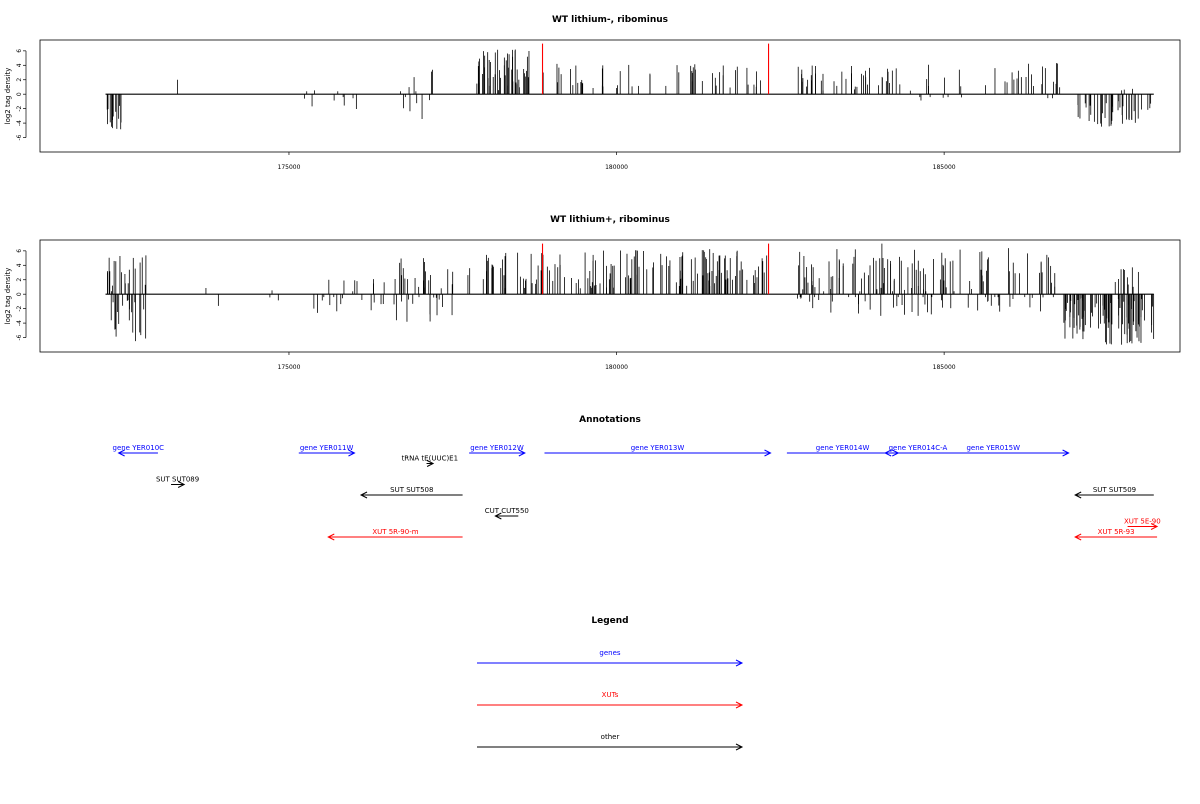 The height and width of the screenshot is (804, 1200). Describe the element at coordinates (610, 420) in the screenshot. I see `annotations-title: Annotations` at that location.